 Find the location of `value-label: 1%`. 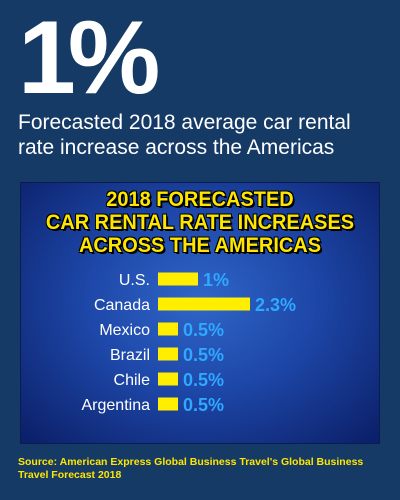

value-label: 1% is located at coordinates (216, 280).